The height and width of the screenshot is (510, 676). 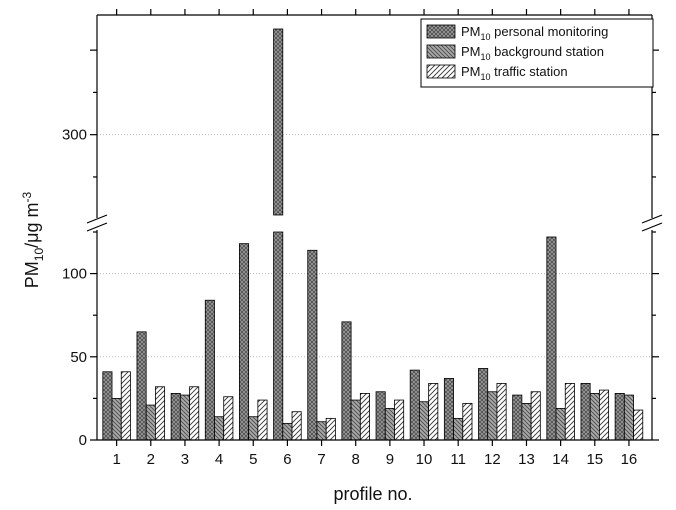 What do you see at coordinates (151, 459) in the screenshot?
I see `x-tick-label: 2` at bounding box center [151, 459].